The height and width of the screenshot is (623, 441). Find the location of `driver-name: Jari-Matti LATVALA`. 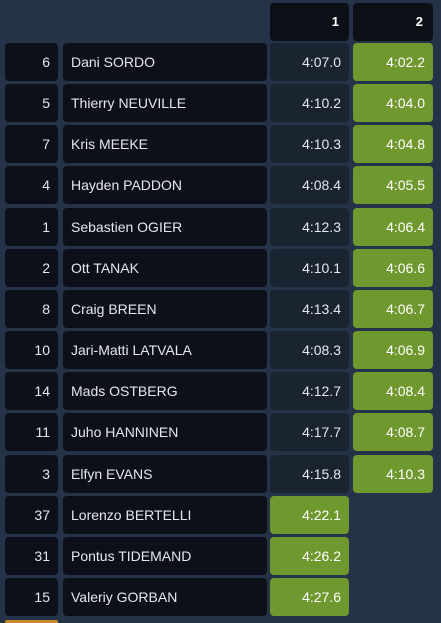

driver-name: Jari-Matti LATVALA is located at coordinates (165, 350).